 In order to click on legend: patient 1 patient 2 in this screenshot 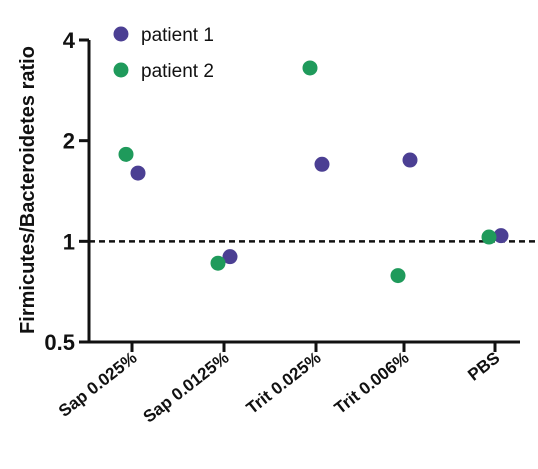, I will do `click(163, 53)`.